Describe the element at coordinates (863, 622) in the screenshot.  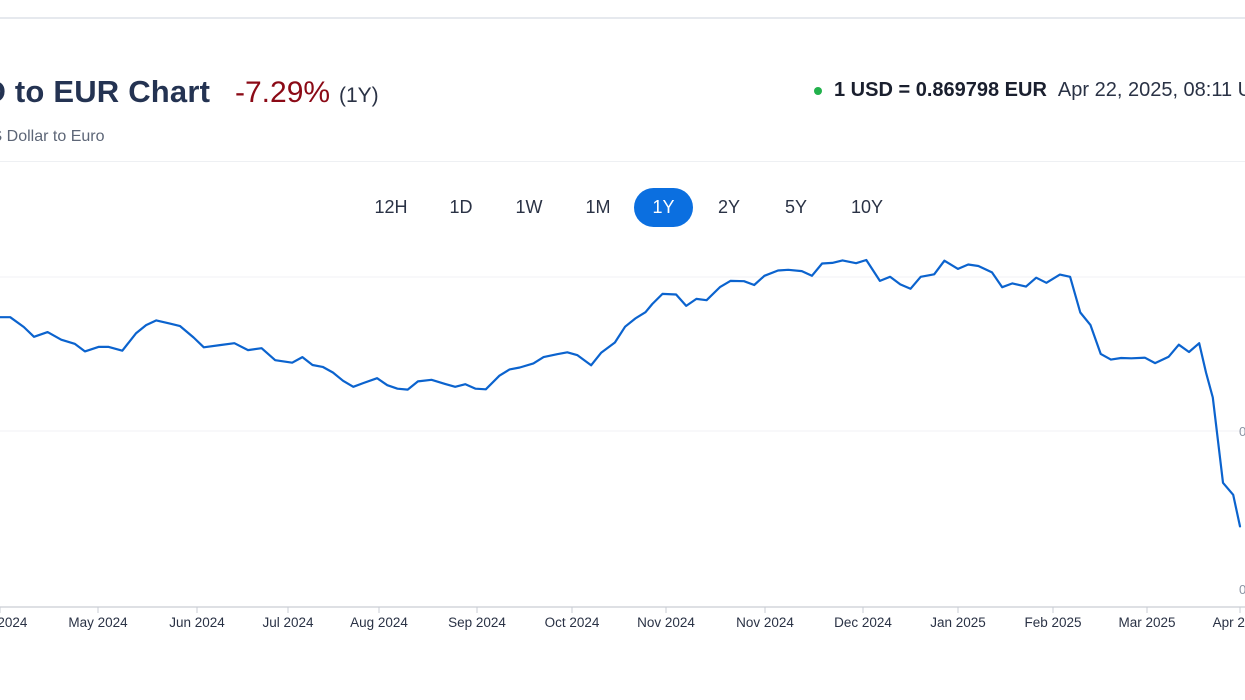
I see `x-tick-label: Dec 2024` at that location.